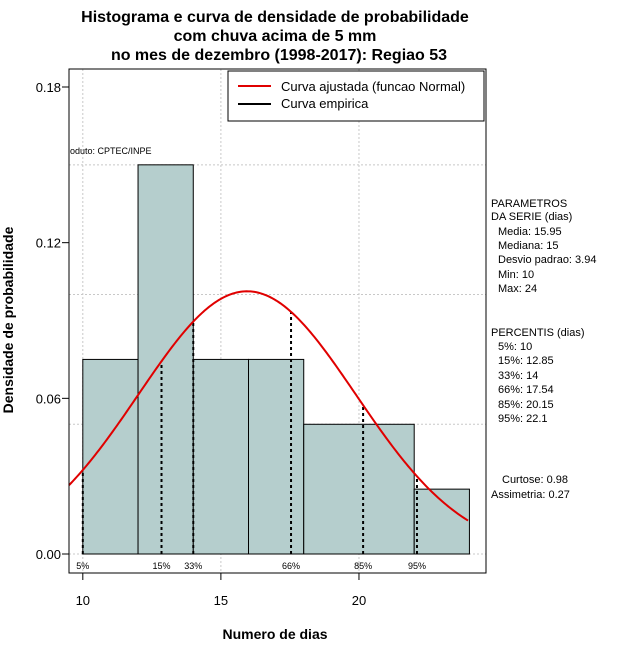 The image size is (640, 660). I want to click on parameters-heading-2: DA SERIE (dias), so click(531, 217).